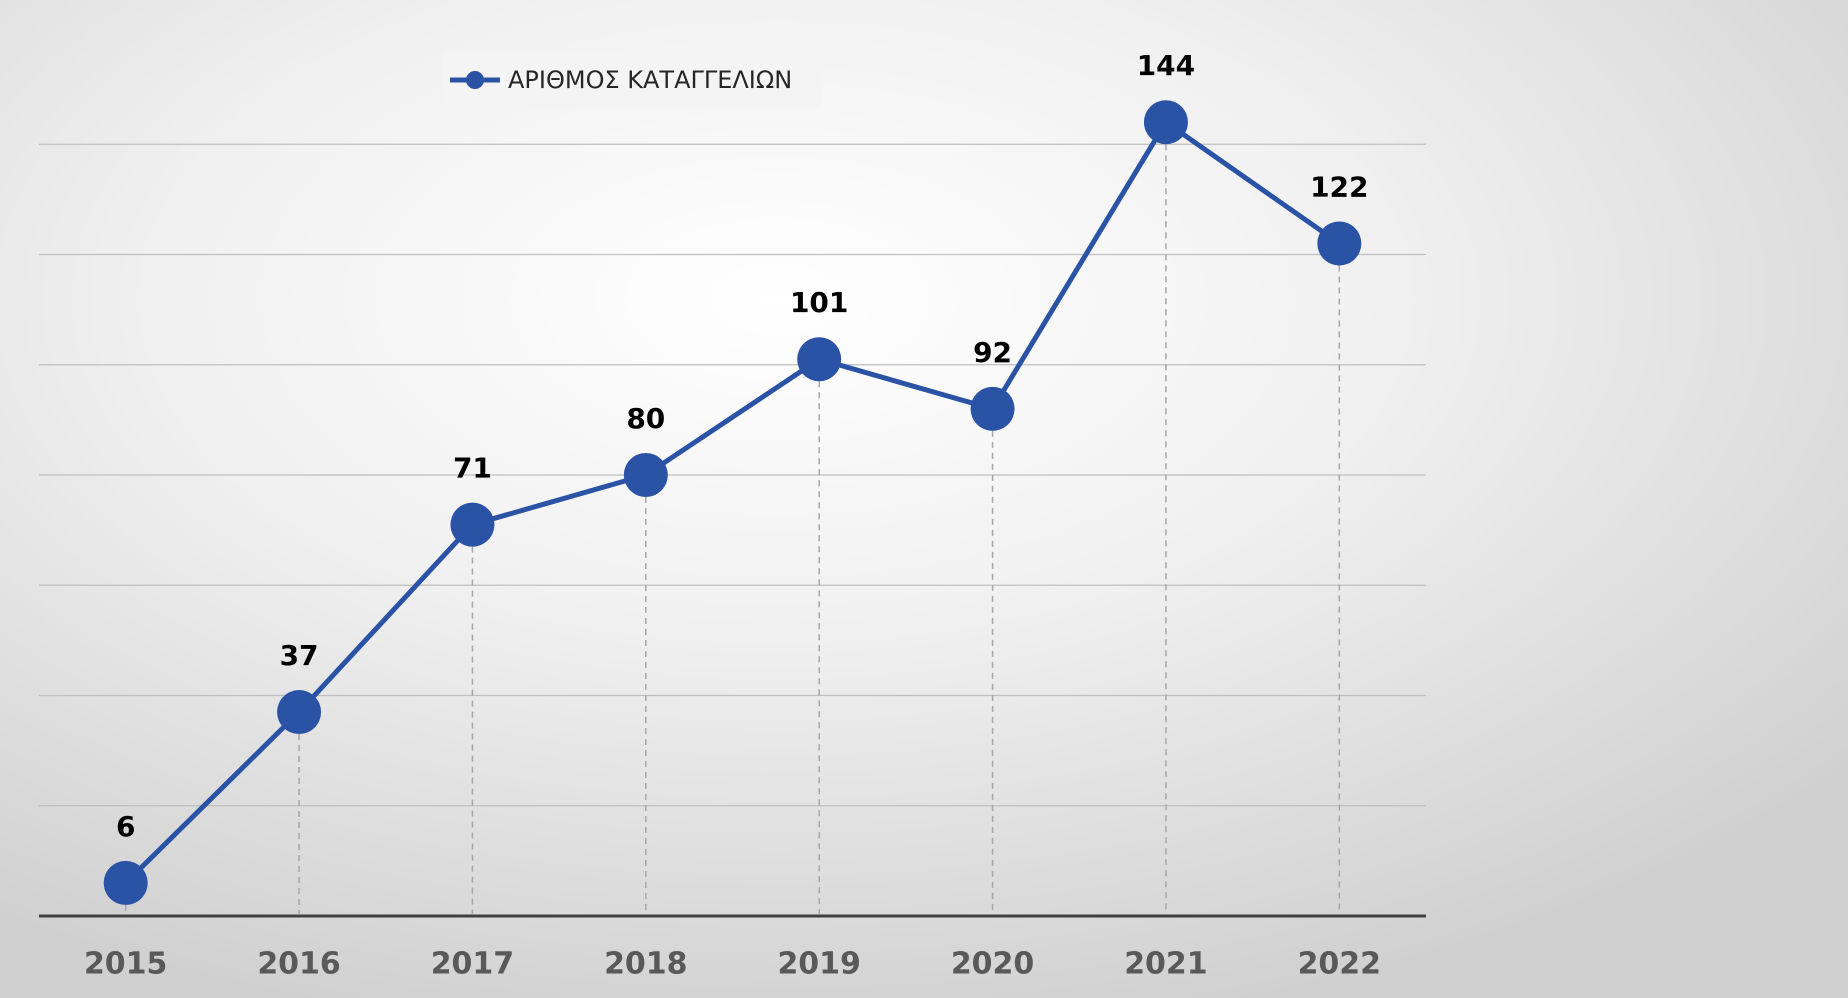  I want to click on data-label: 6, so click(125, 826).